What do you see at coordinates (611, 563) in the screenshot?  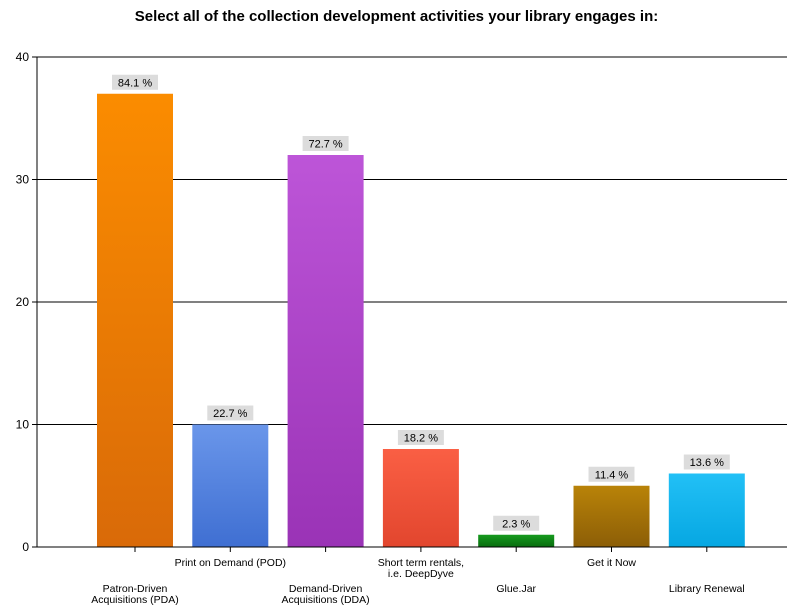 I see `x-tick-label-5: Get it Now` at bounding box center [611, 563].